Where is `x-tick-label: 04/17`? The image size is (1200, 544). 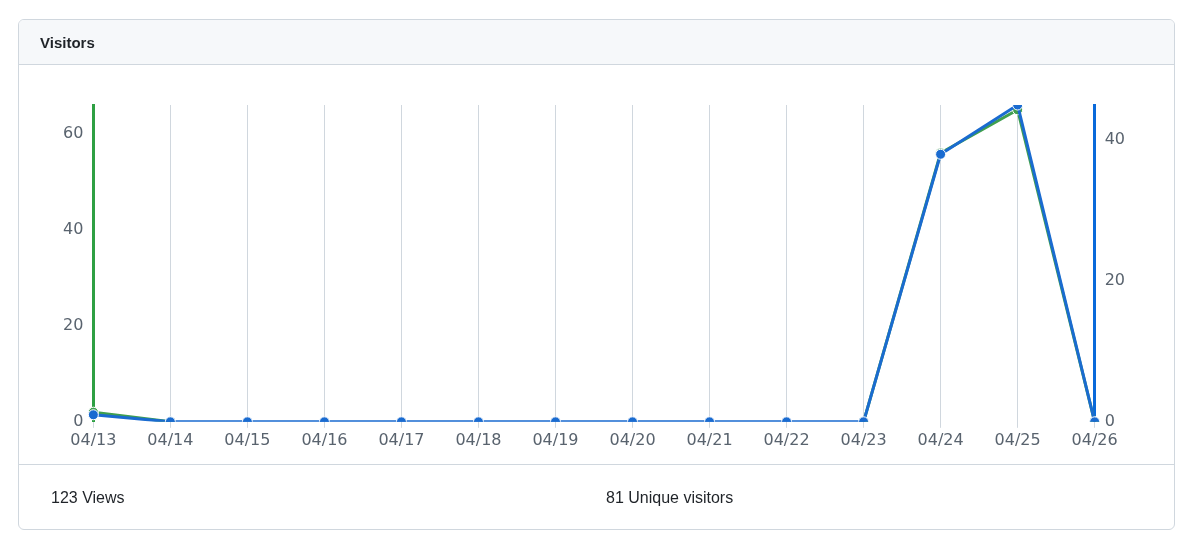 x-tick-label: 04/17 is located at coordinates (401, 439).